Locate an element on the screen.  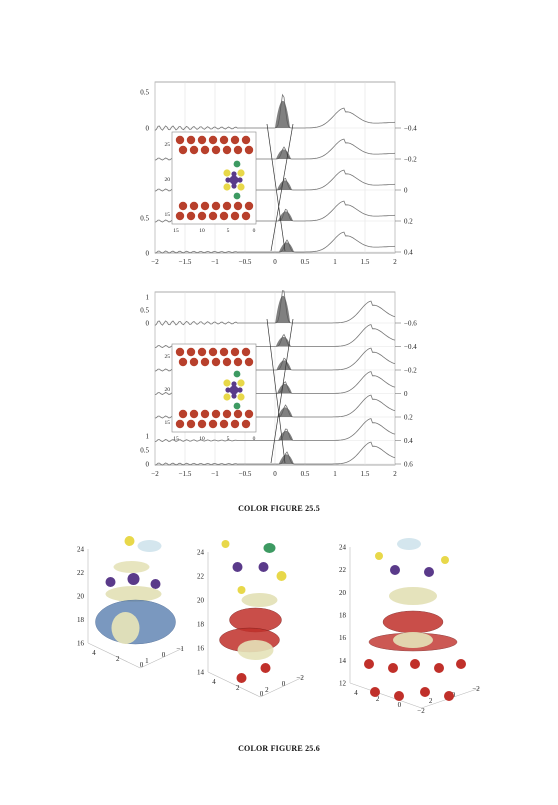
x-tick-label: 1.5 is located at coordinates (365, 474).